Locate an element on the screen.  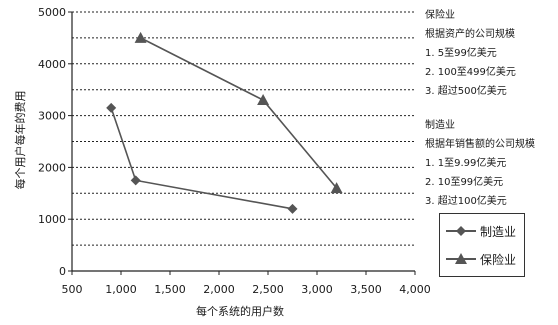
insurance-notes-item: 1. 5至99亿美元 is located at coordinates (461, 53).